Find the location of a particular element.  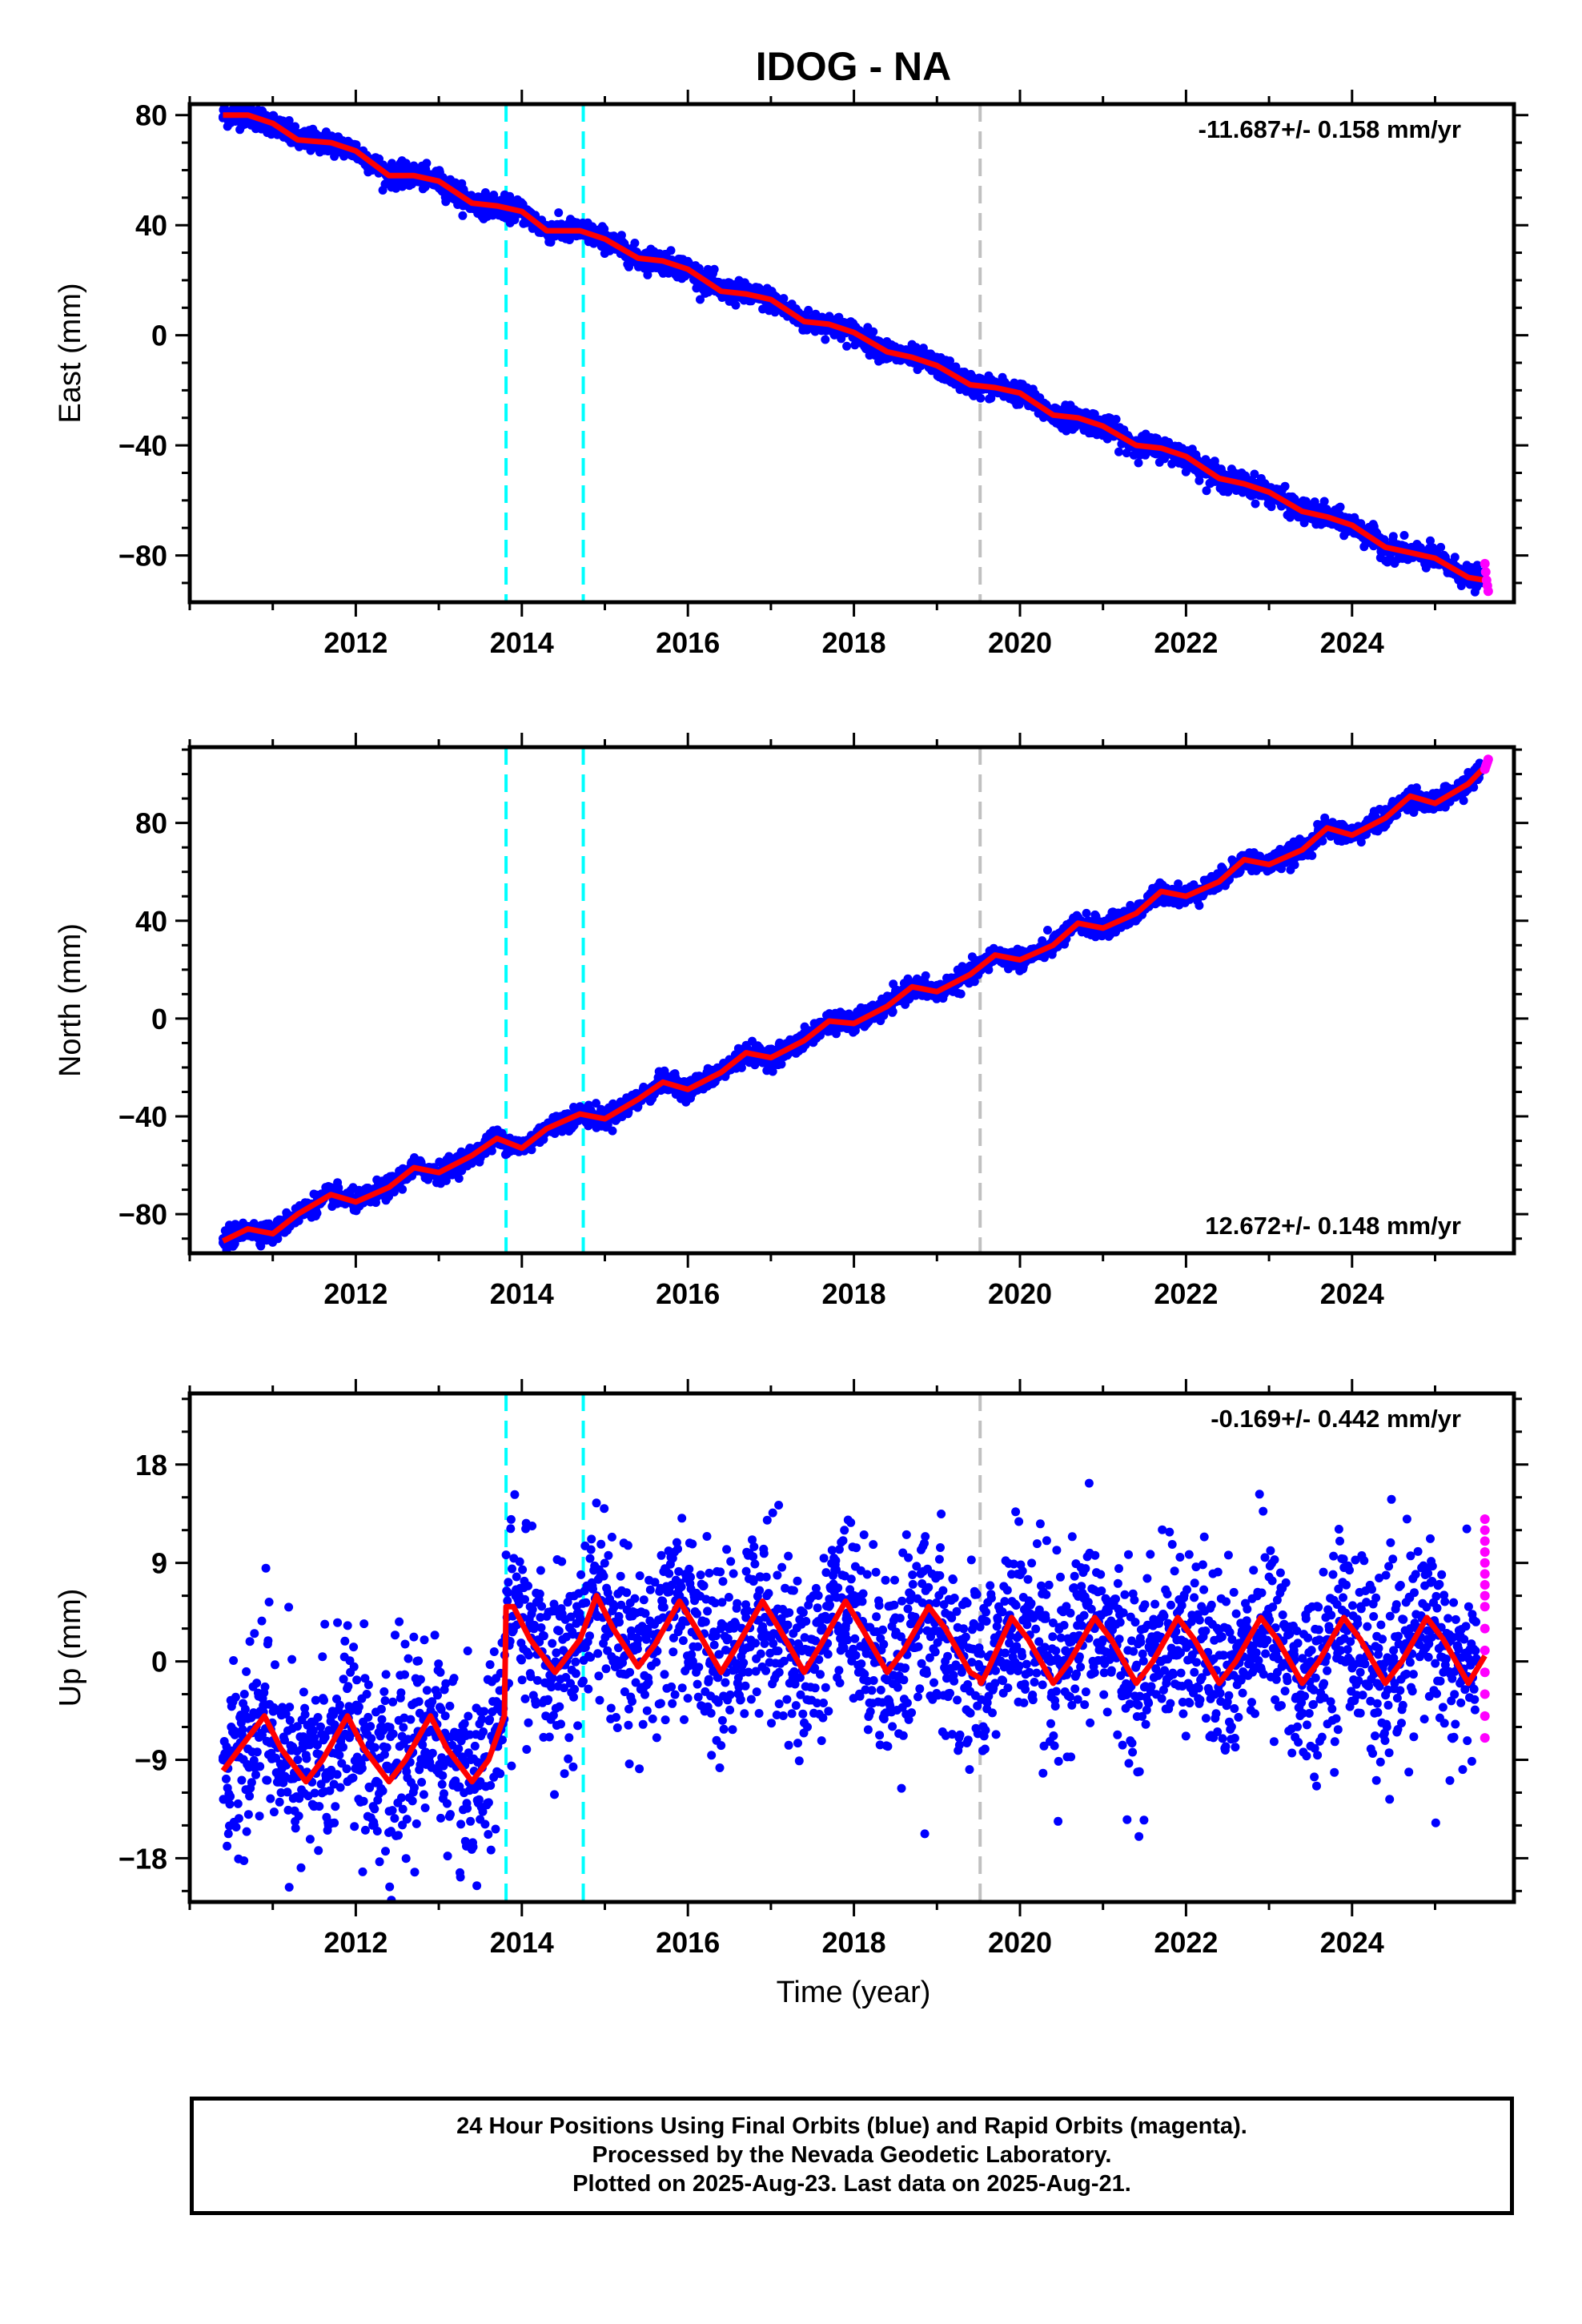

y-axis-label: East (mm) is located at coordinates (70, 353).